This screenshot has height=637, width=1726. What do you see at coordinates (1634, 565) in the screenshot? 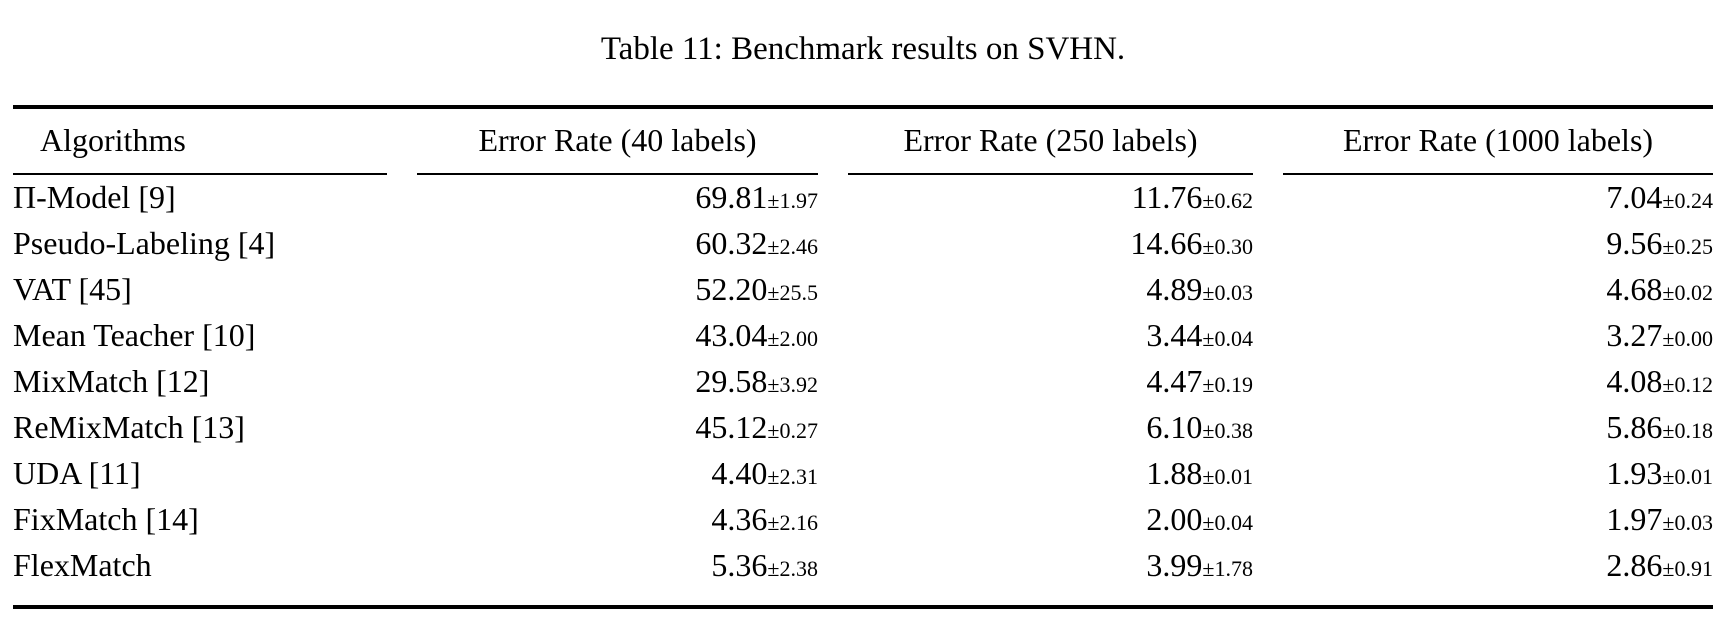
I see `error-mean: 2.86` at bounding box center [1634, 565].